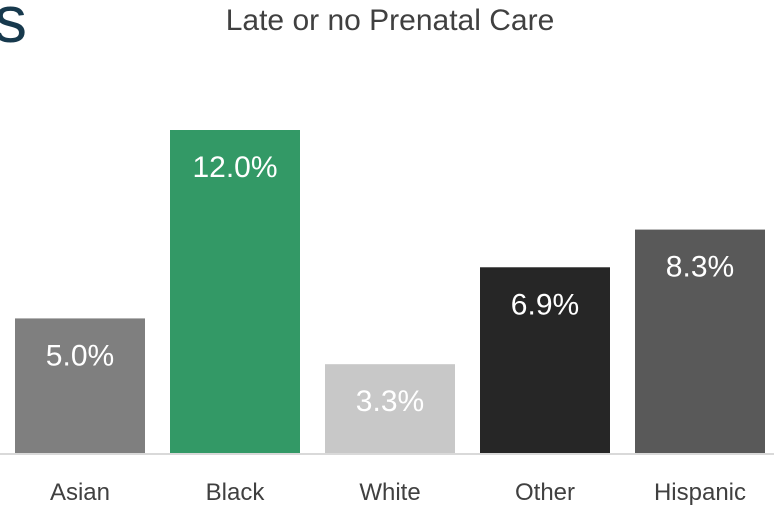  I want to click on data-label-asian: 5.0%, so click(80, 355).